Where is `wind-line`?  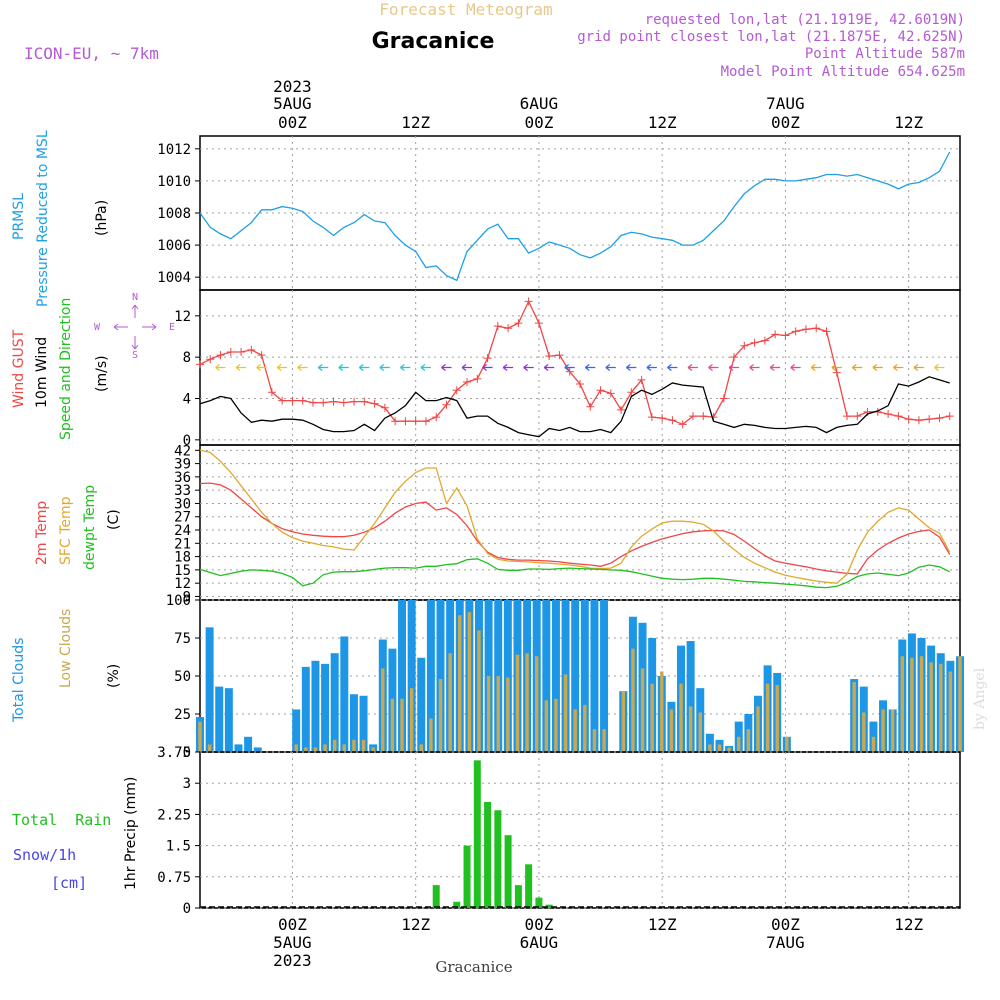 wind-line is located at coordinates (574, 407).